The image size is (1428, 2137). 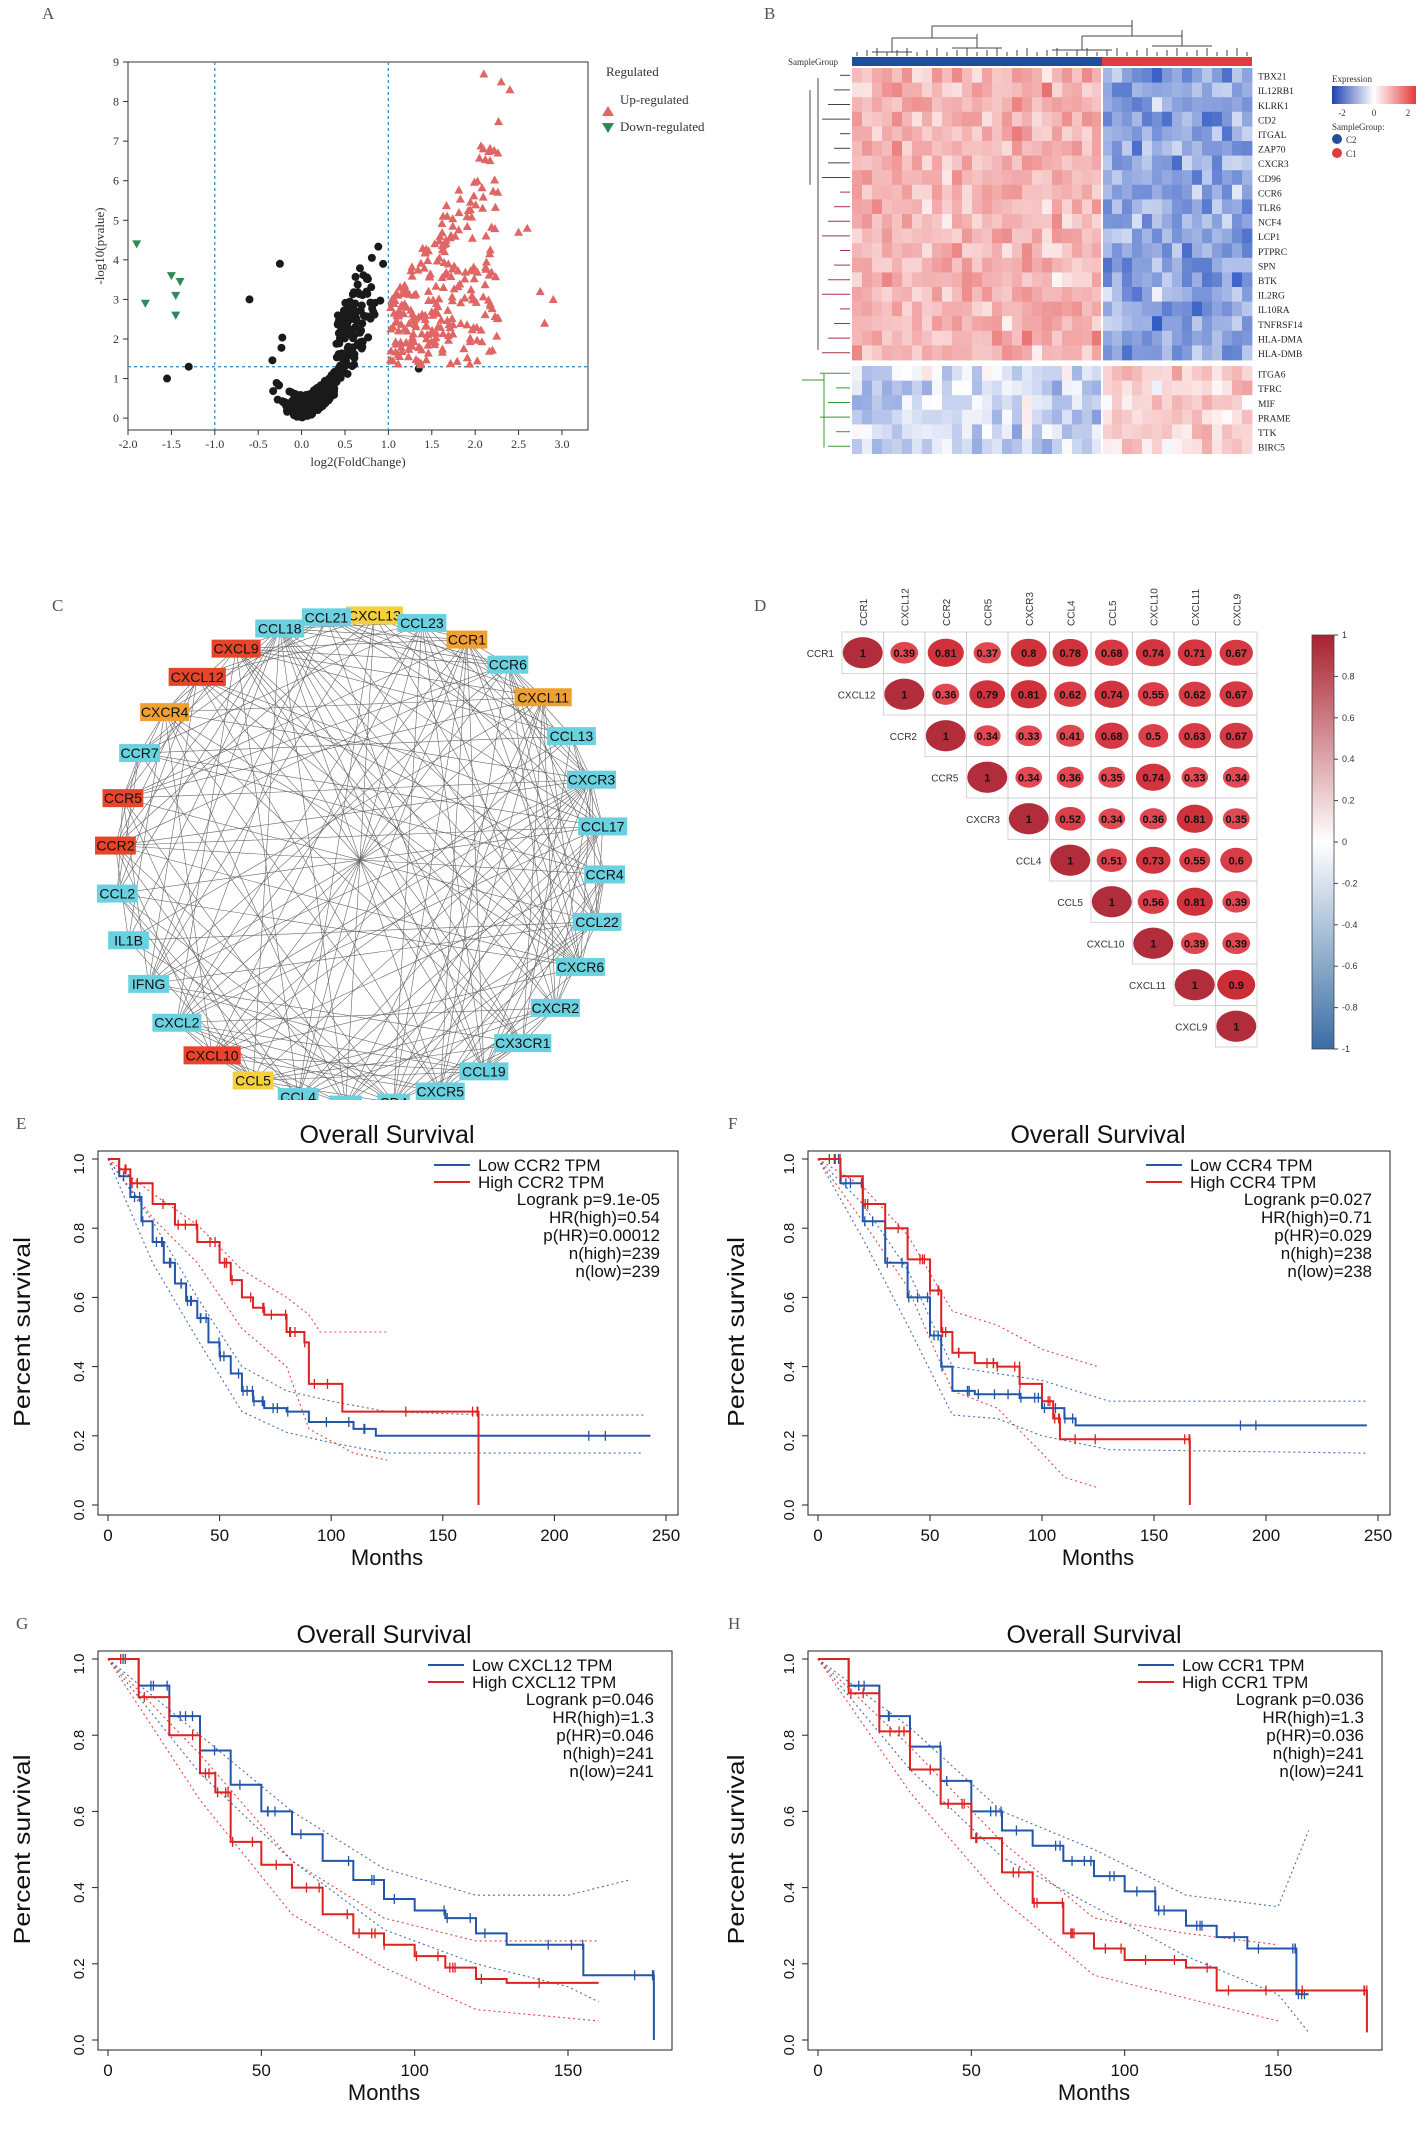 What do you see at coordinates (543, 697) in the screenshot?
I see `network-node-label: CXCL11` at bounding box center [543, 697].